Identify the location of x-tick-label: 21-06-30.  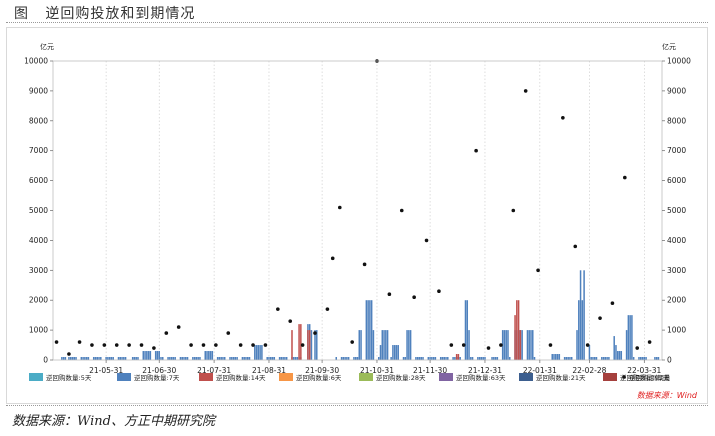
(159, 370).